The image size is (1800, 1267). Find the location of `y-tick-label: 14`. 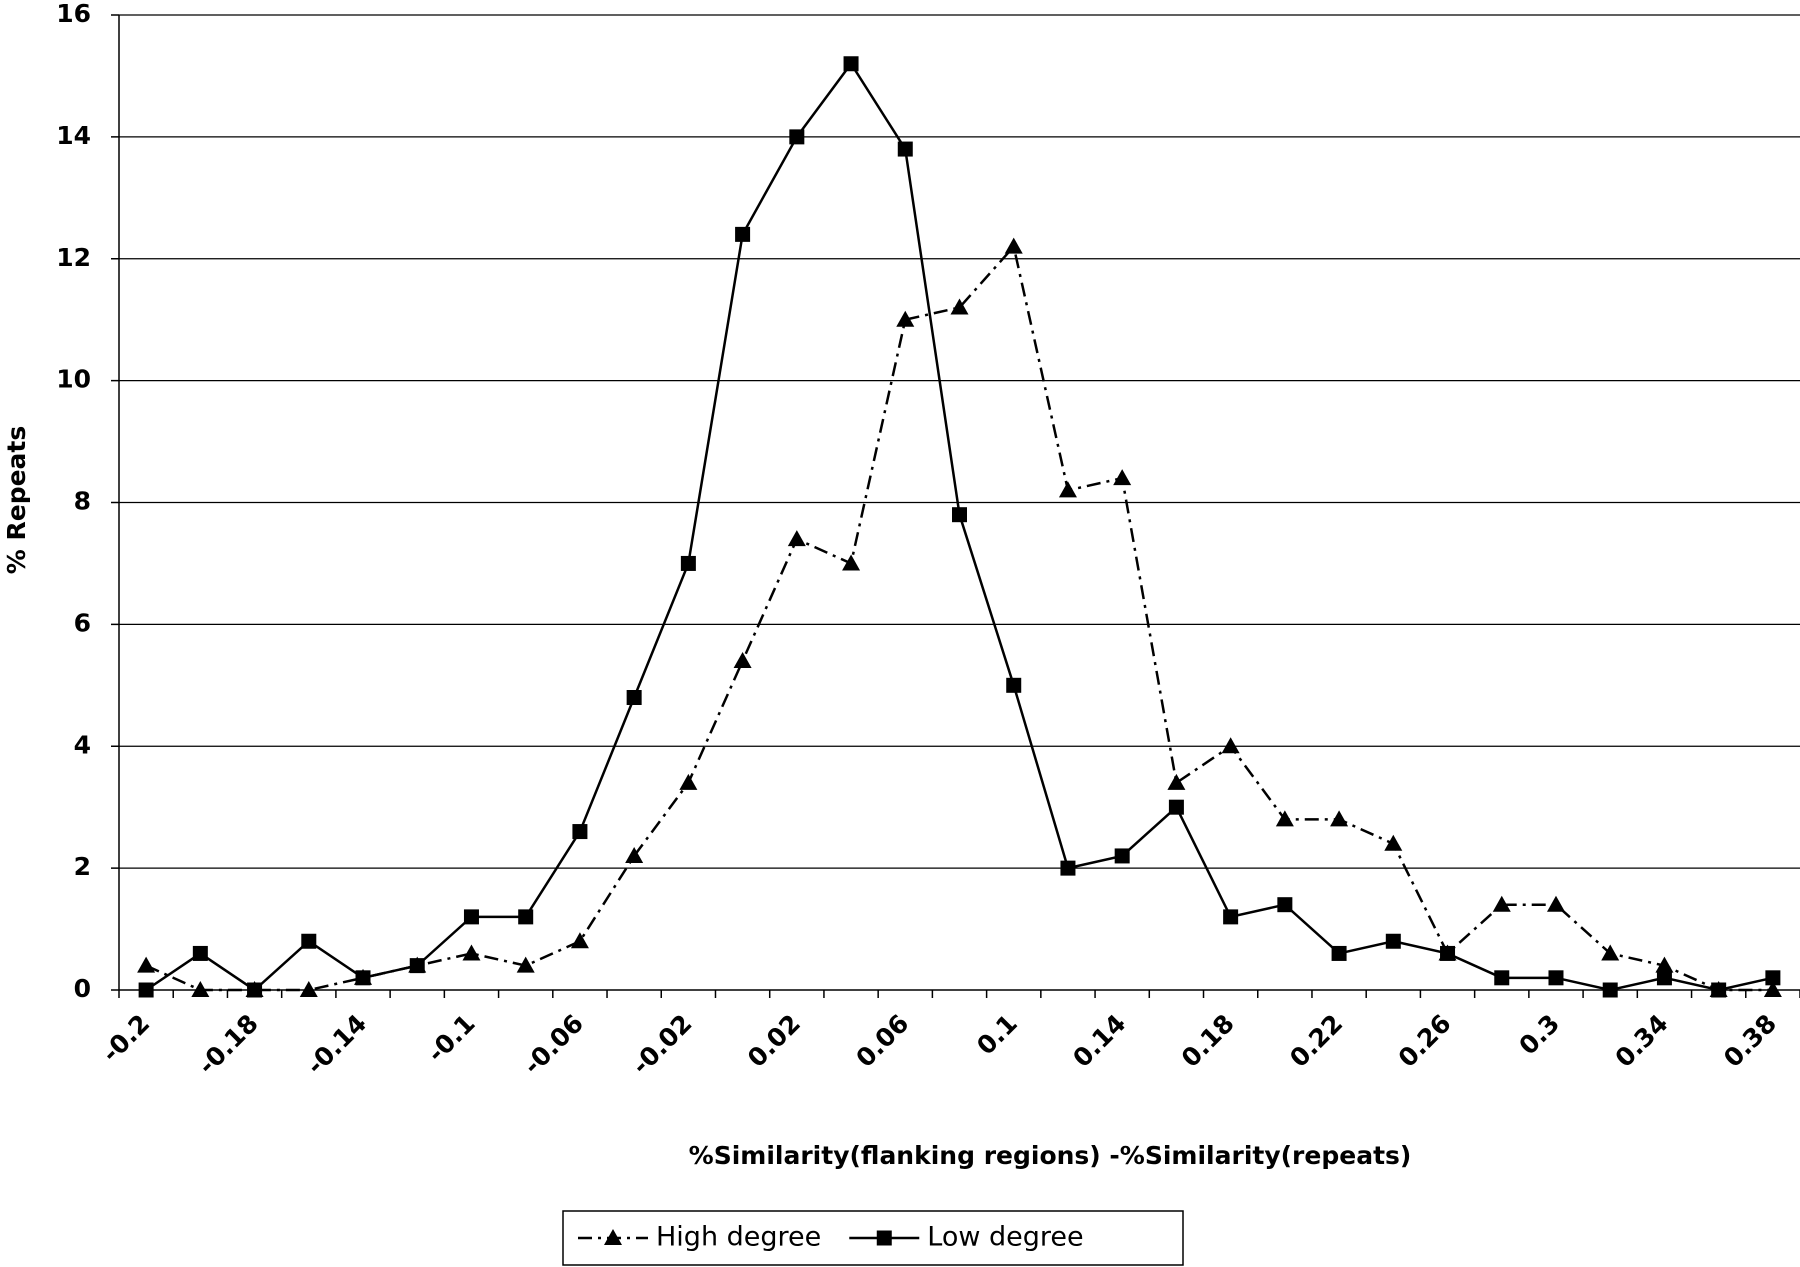

y-tick-label: 14 is located at coordinates (73, 135).